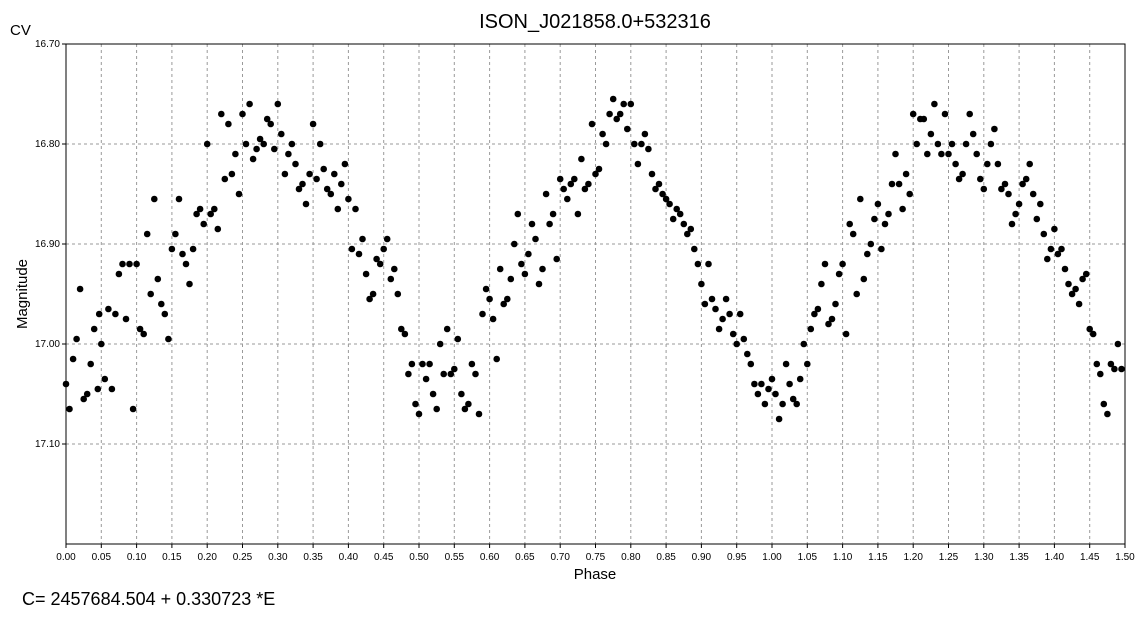  Describe the element at coordinates (278, 557) in the screenshot. I see `x-tick-label: 0.30` at that location.